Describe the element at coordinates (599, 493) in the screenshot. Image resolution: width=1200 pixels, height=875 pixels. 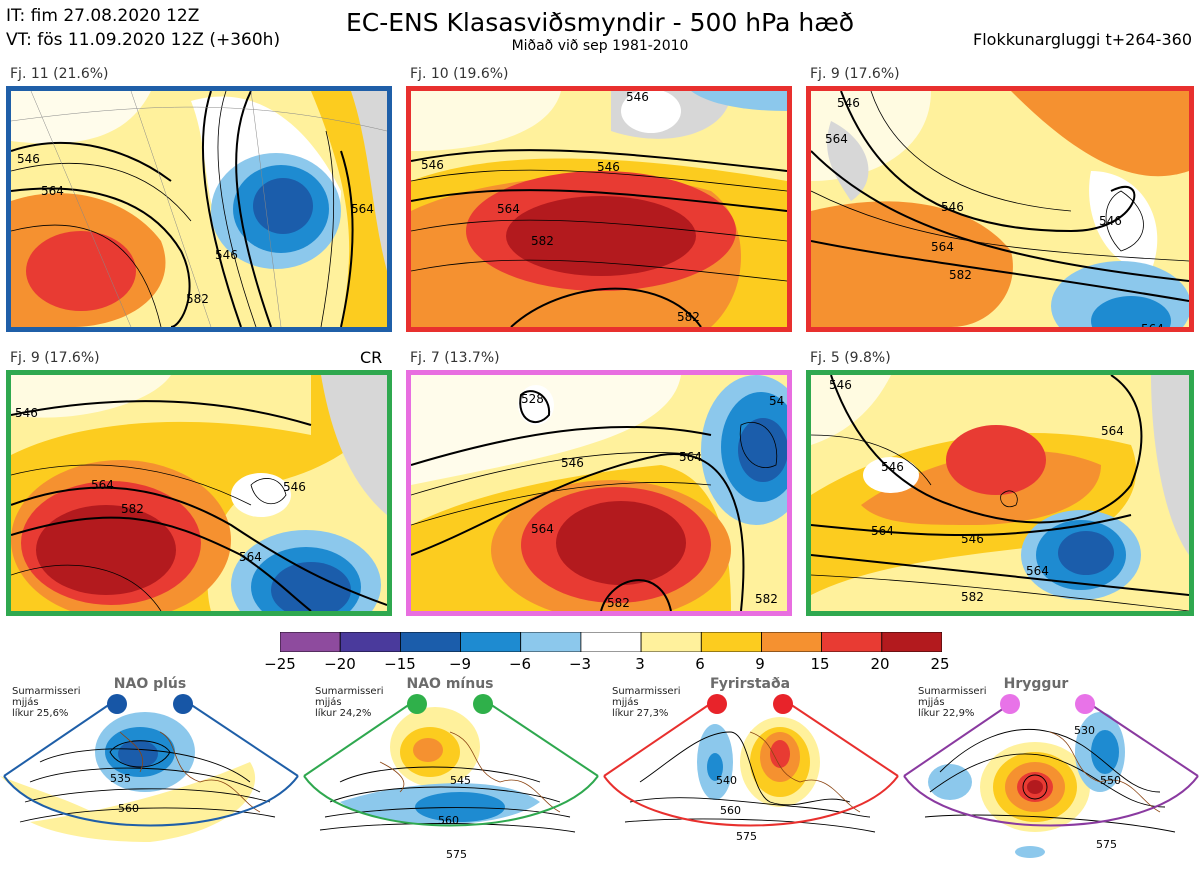
I see `panel-5-map: 528 546 564 564 582 582 54` at that location.